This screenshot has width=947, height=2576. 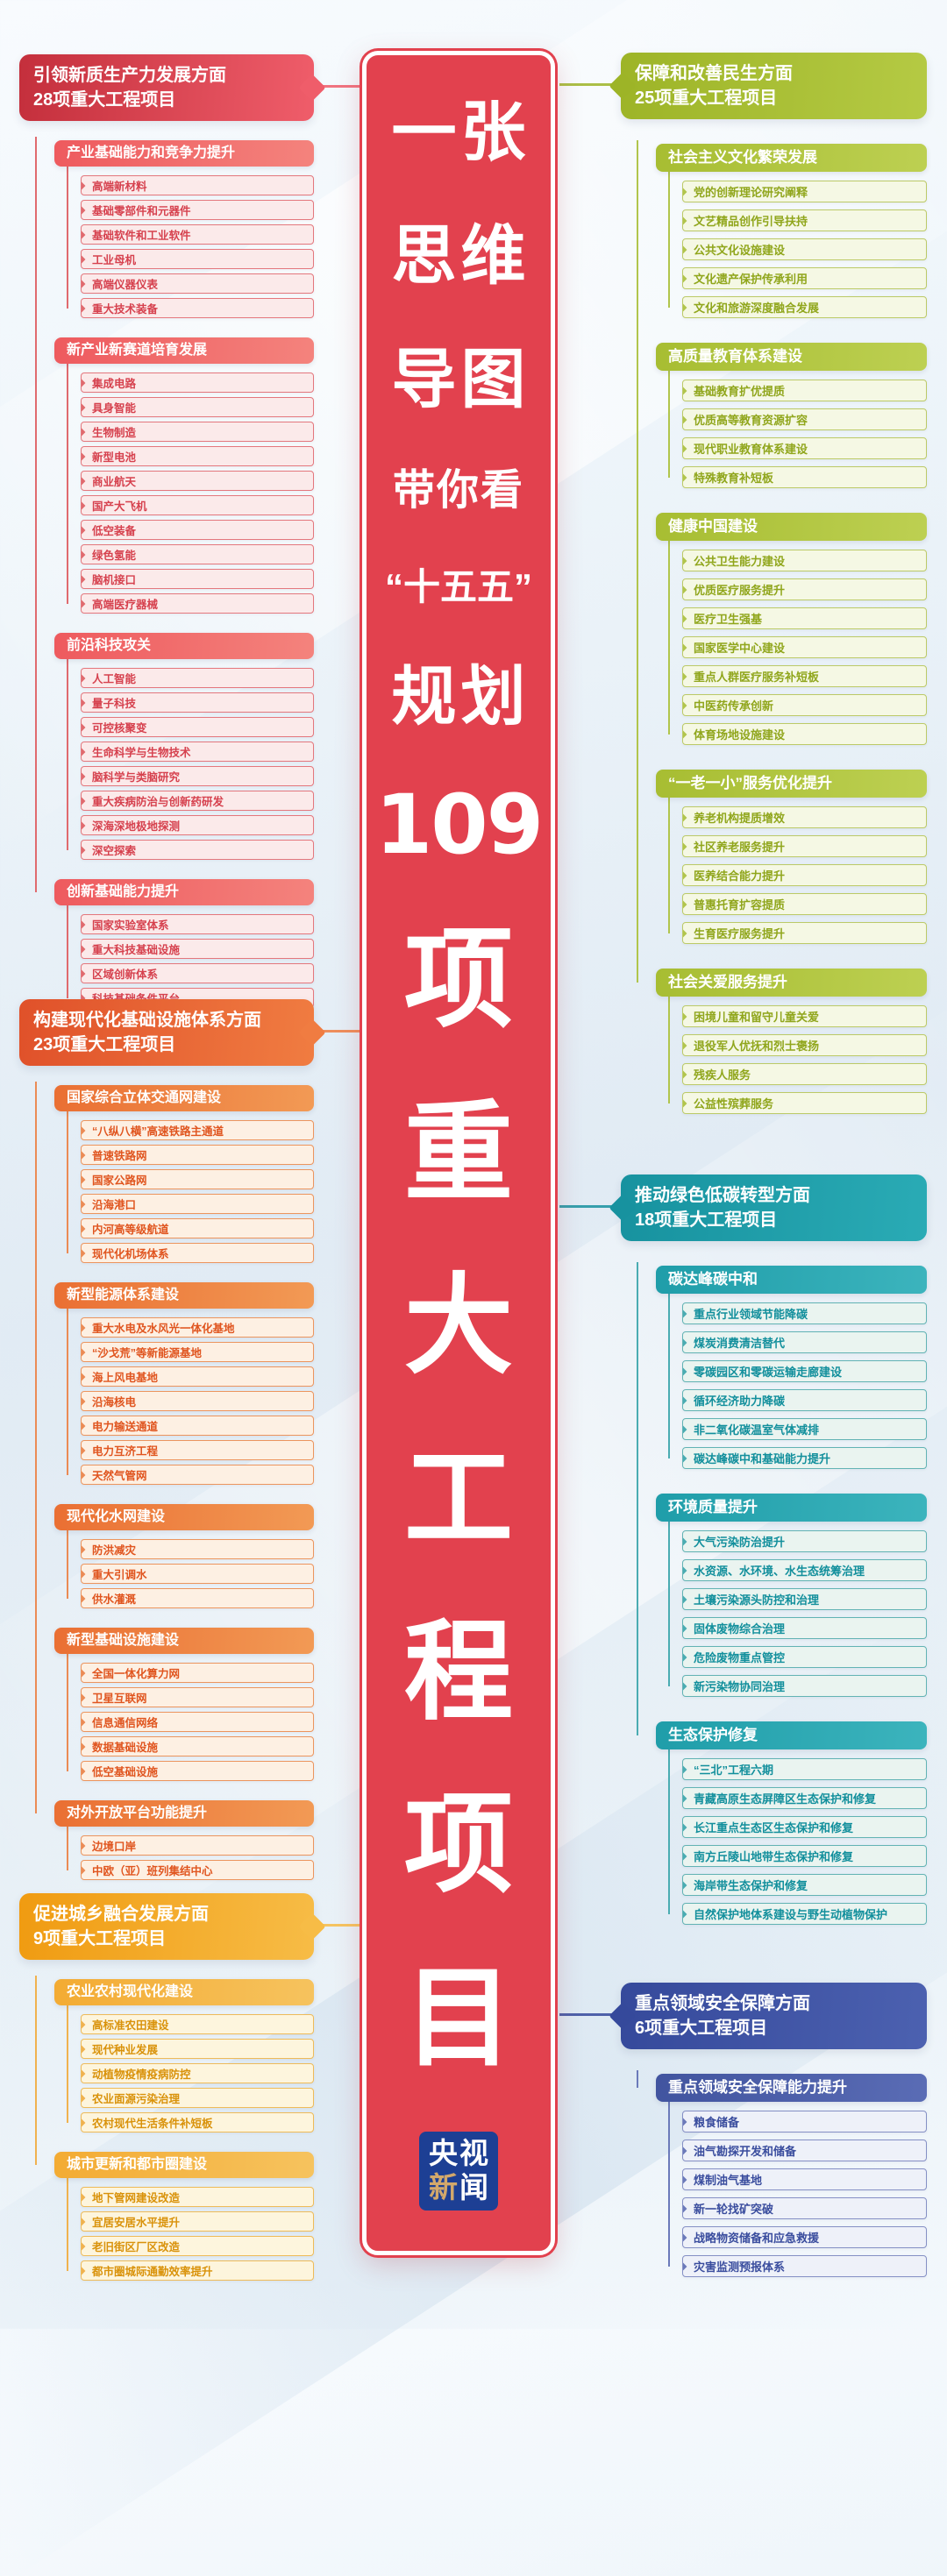 What do you see at coordinates (197, 481) in the screenshot?
I see `leaf-item: 商业航天` at bounding box center [197, 481].